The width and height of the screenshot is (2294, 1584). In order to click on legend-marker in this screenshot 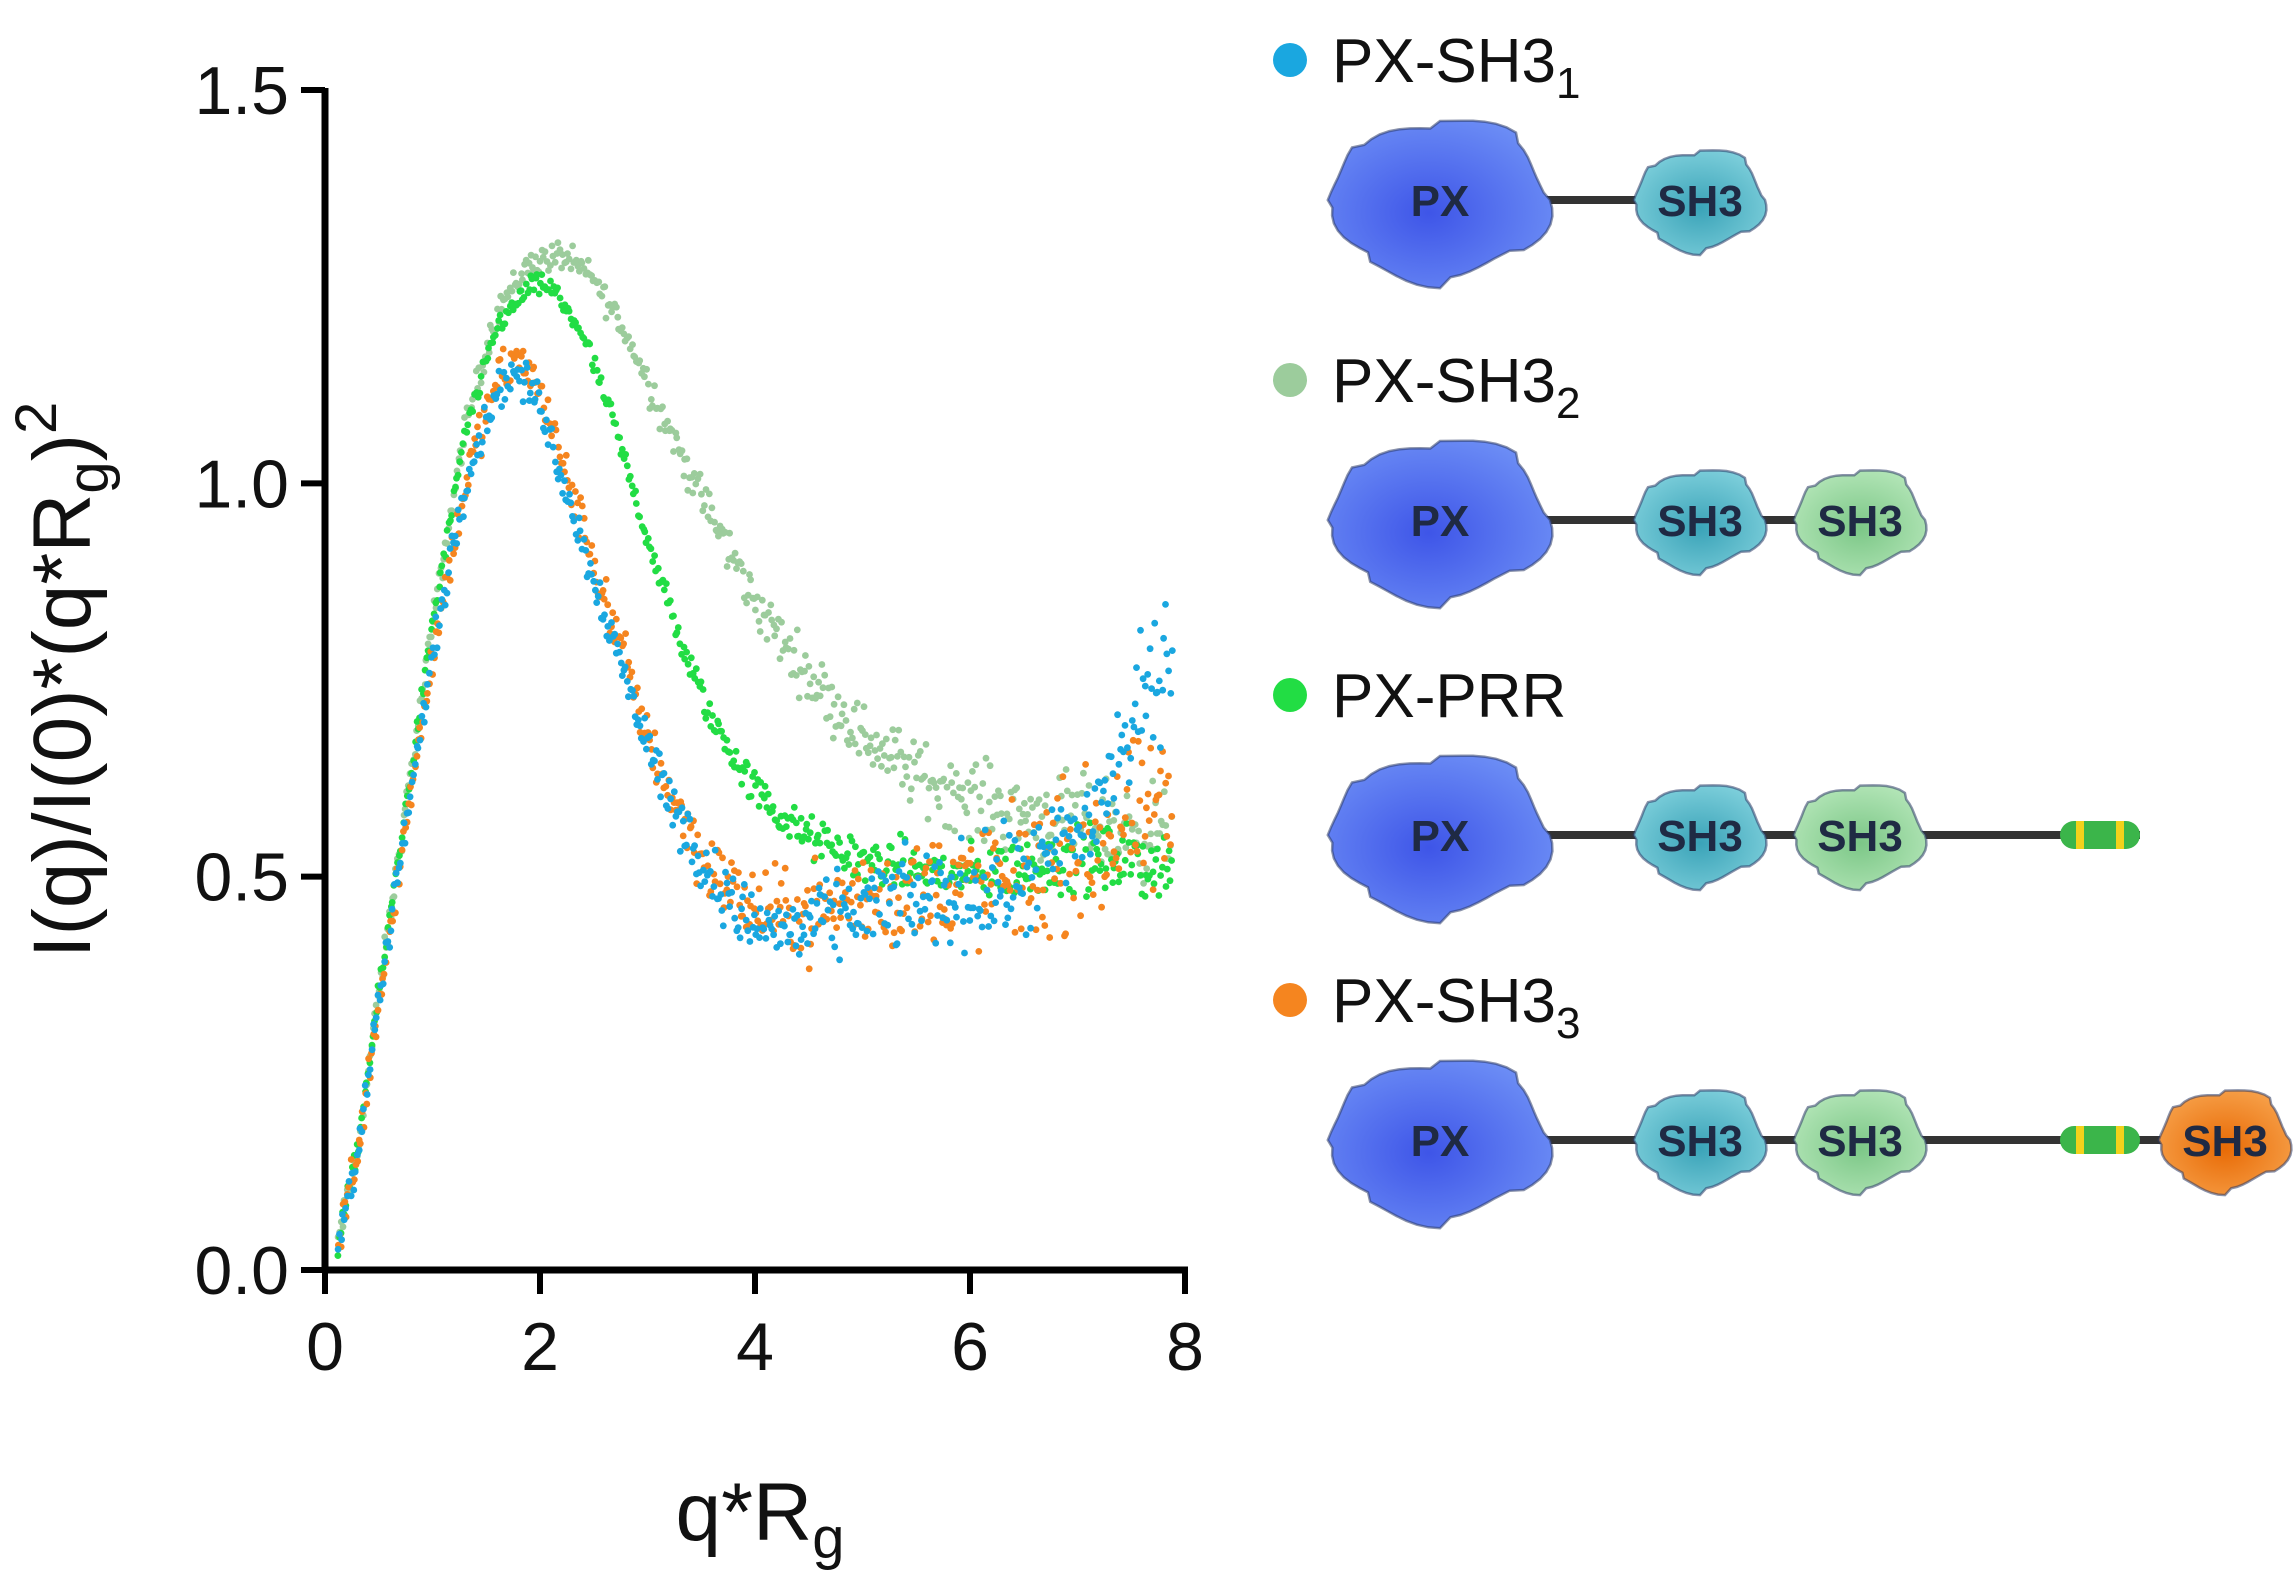, I will do `click(1290, 695)`.